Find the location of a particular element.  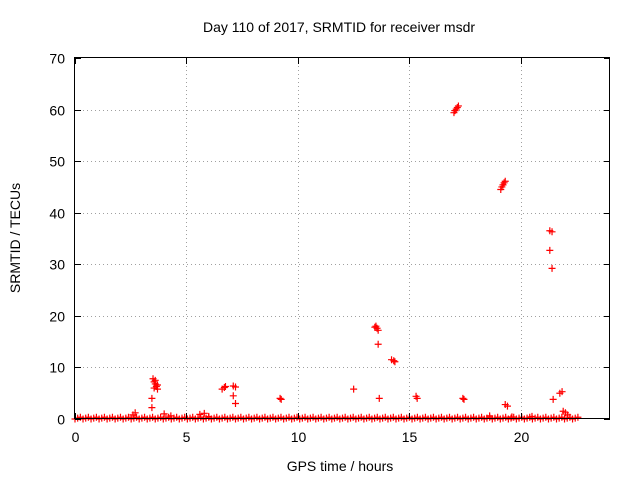

y-tick-label: 0 is located at coordinates (61, 420).